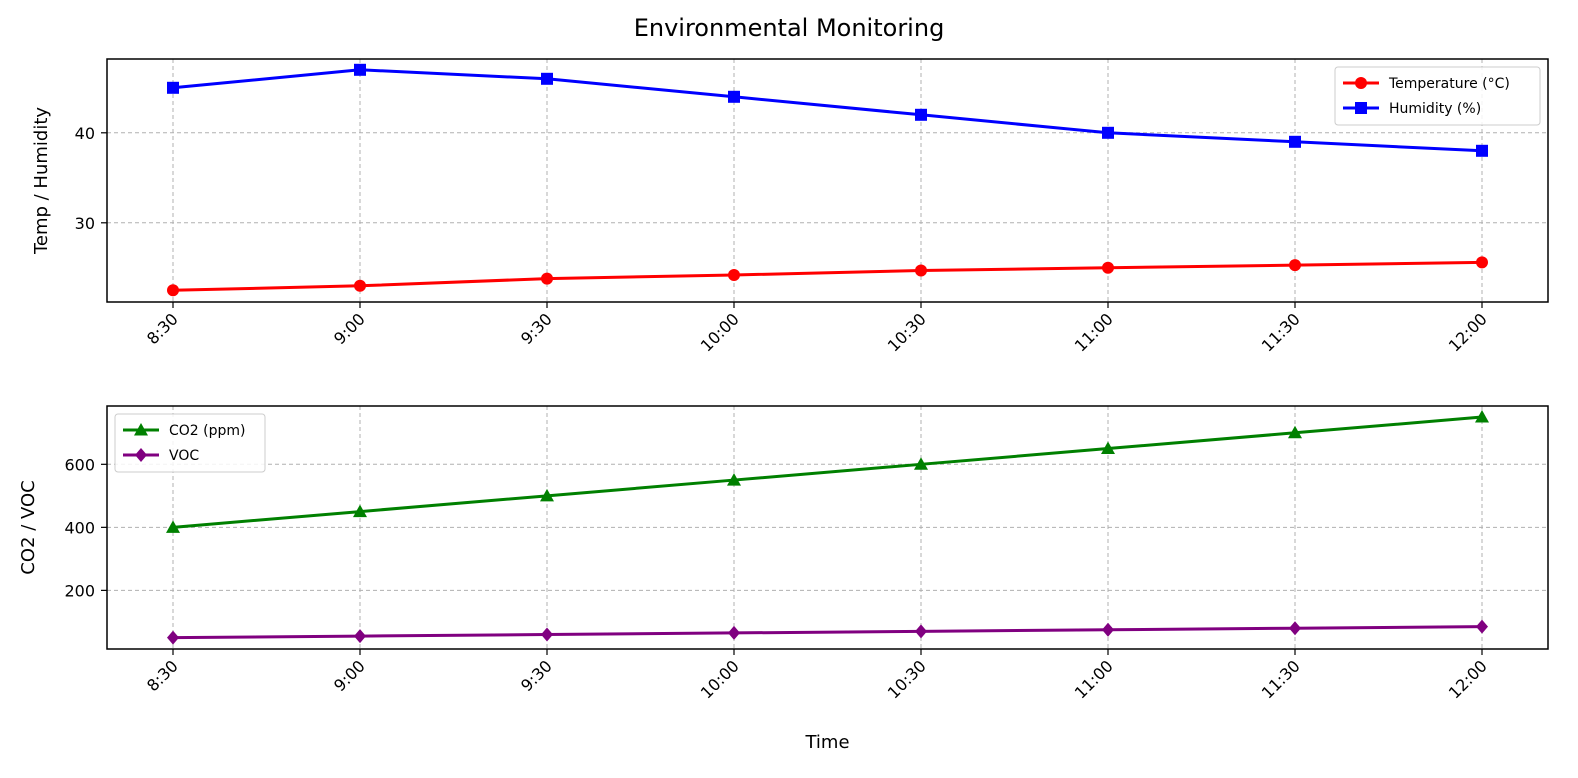 This screenshot has height=778, width=1578. I want to click on x-axis-label: Time, so click(826, 742).